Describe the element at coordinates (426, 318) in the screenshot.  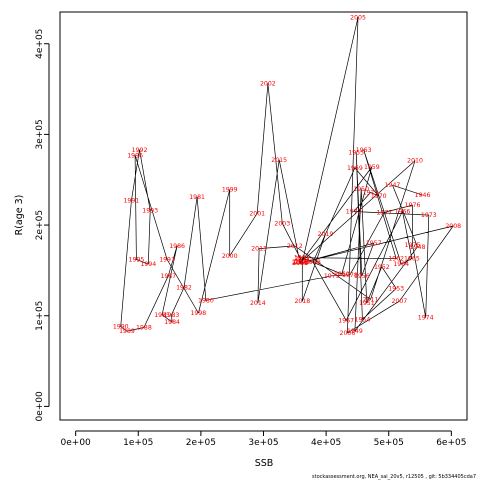
I see `year-point-label: 1974` at that location.